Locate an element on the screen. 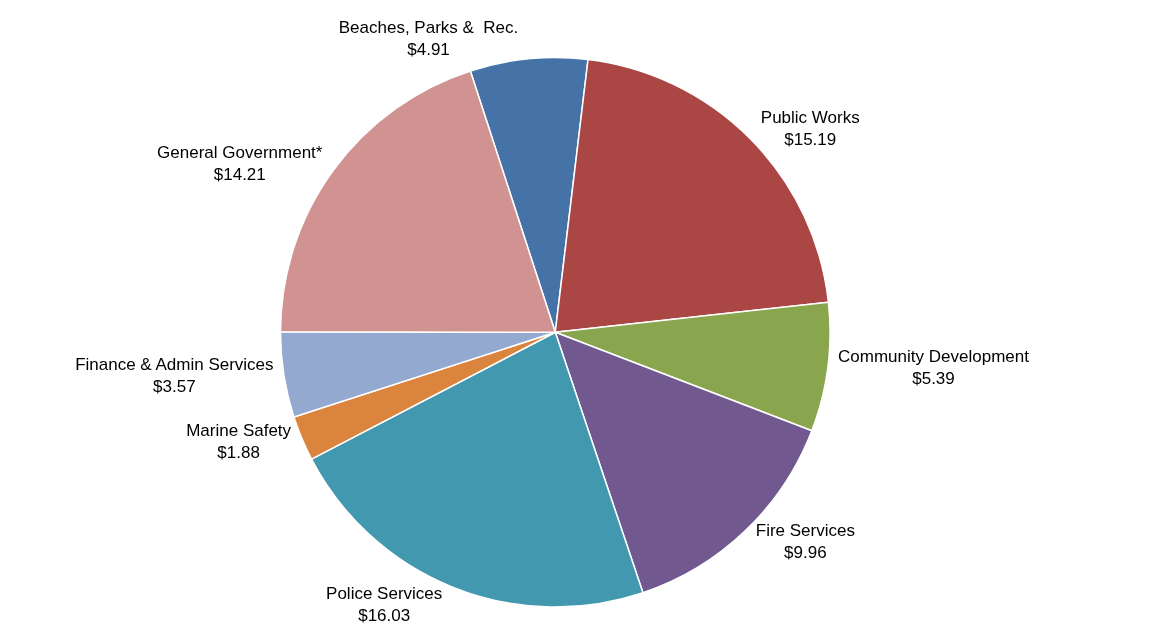 The height and width of the screenshot is (639, 1169). data-label: $5.39 is located at coordinates (933, 379).